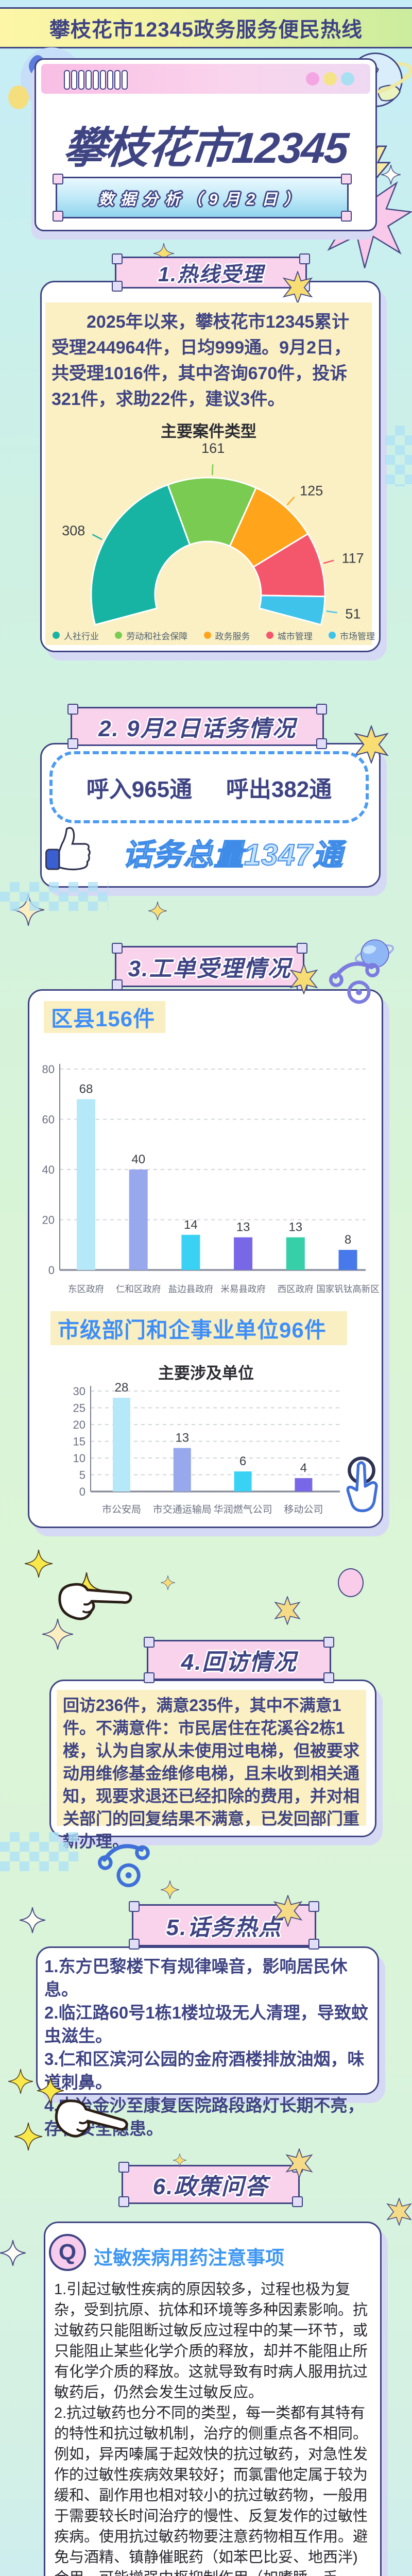 This screenshot has height=2576, width=412. Describe the element at coordinates (361, 1483) in the screenshot. I see `cursor-hand-icon` at that location.